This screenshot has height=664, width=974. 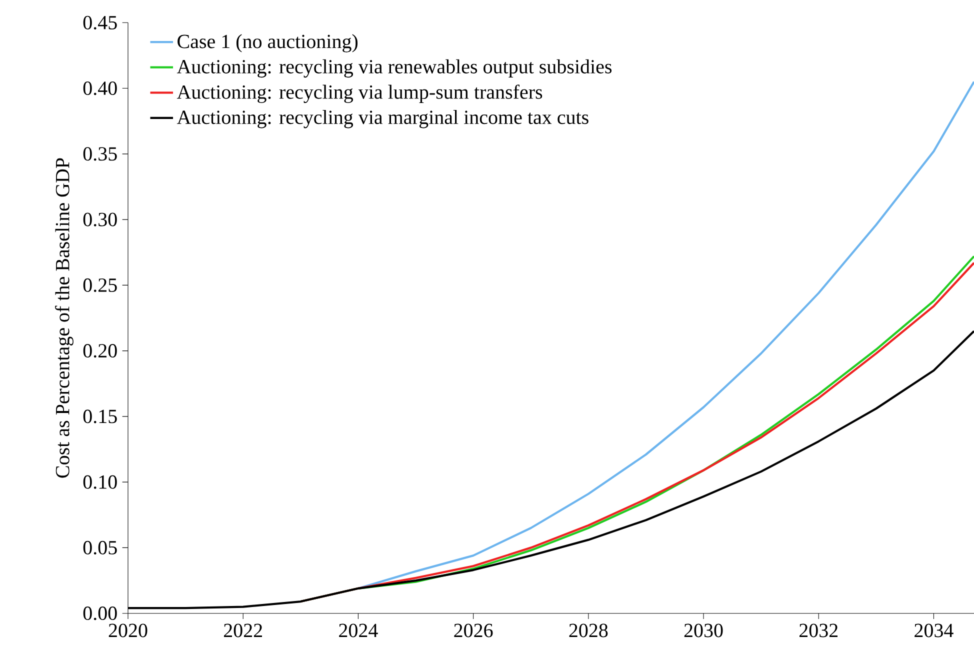 What do you see at coordinates (100, 89) in the screenshot?
I see `y-tick-label: 0.40` at bounding box center [100, 89].